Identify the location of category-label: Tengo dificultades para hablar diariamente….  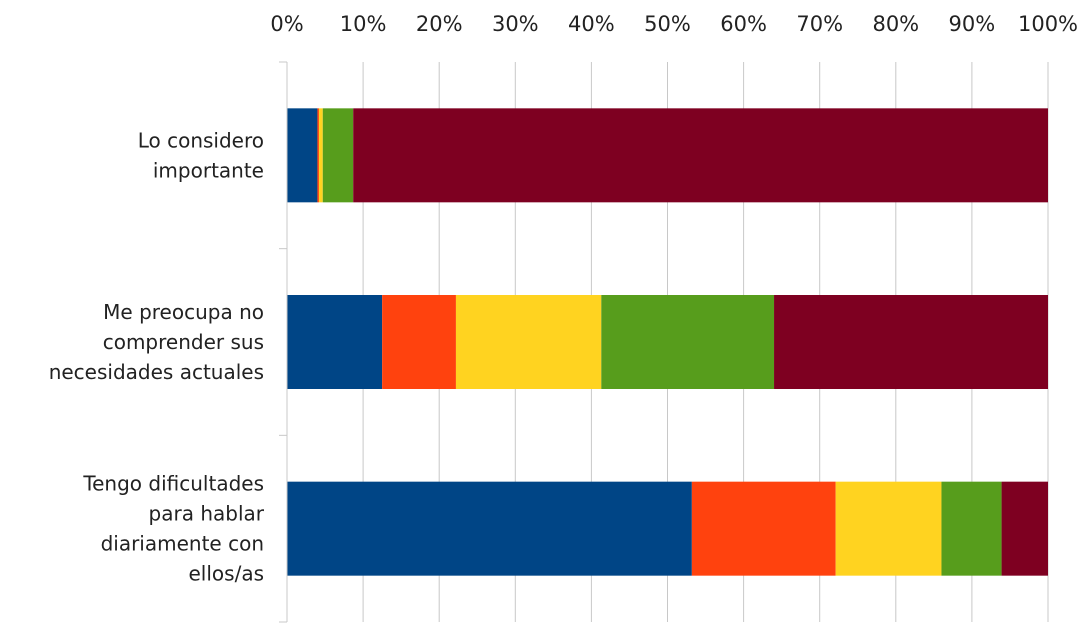
(173, 529).